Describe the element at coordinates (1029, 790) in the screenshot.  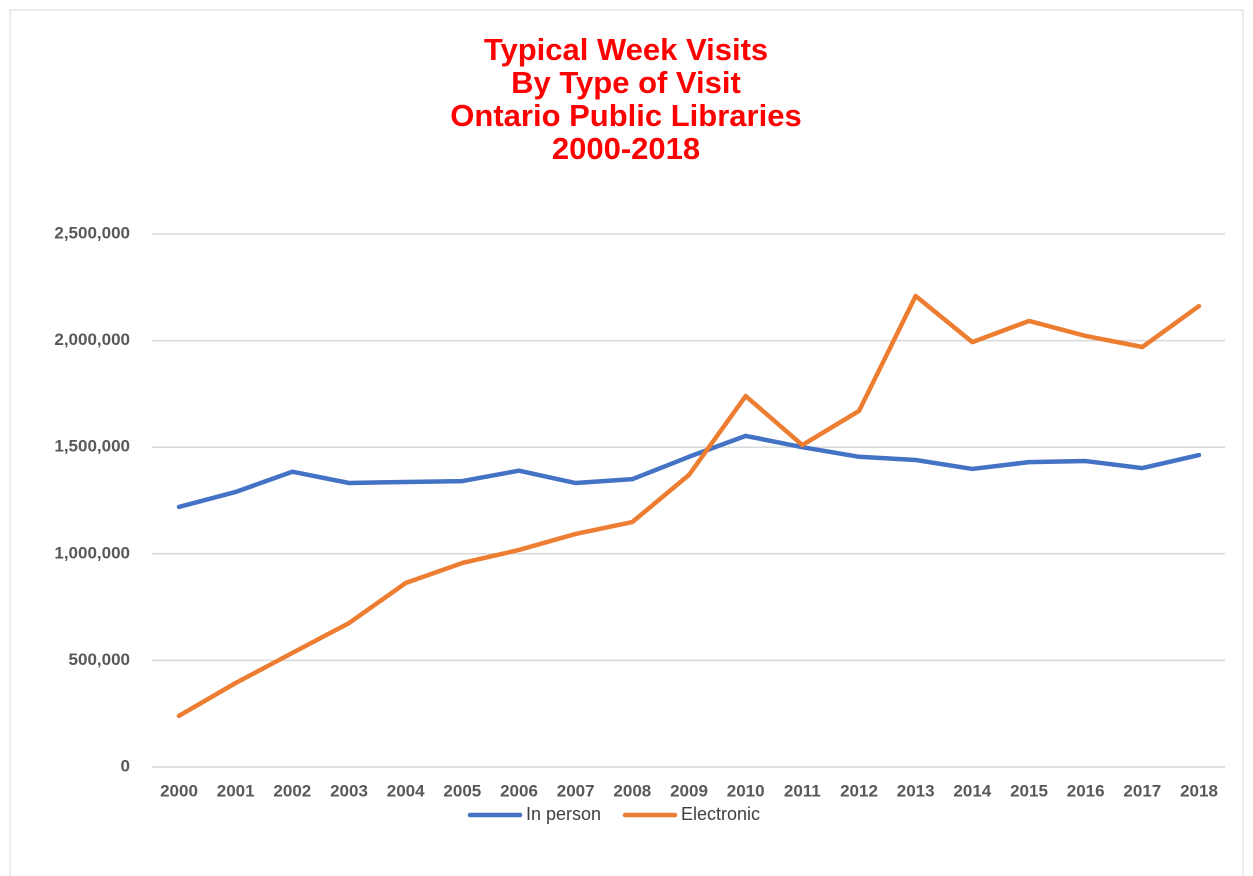
I see `x-tick-label: 2015` at that location.